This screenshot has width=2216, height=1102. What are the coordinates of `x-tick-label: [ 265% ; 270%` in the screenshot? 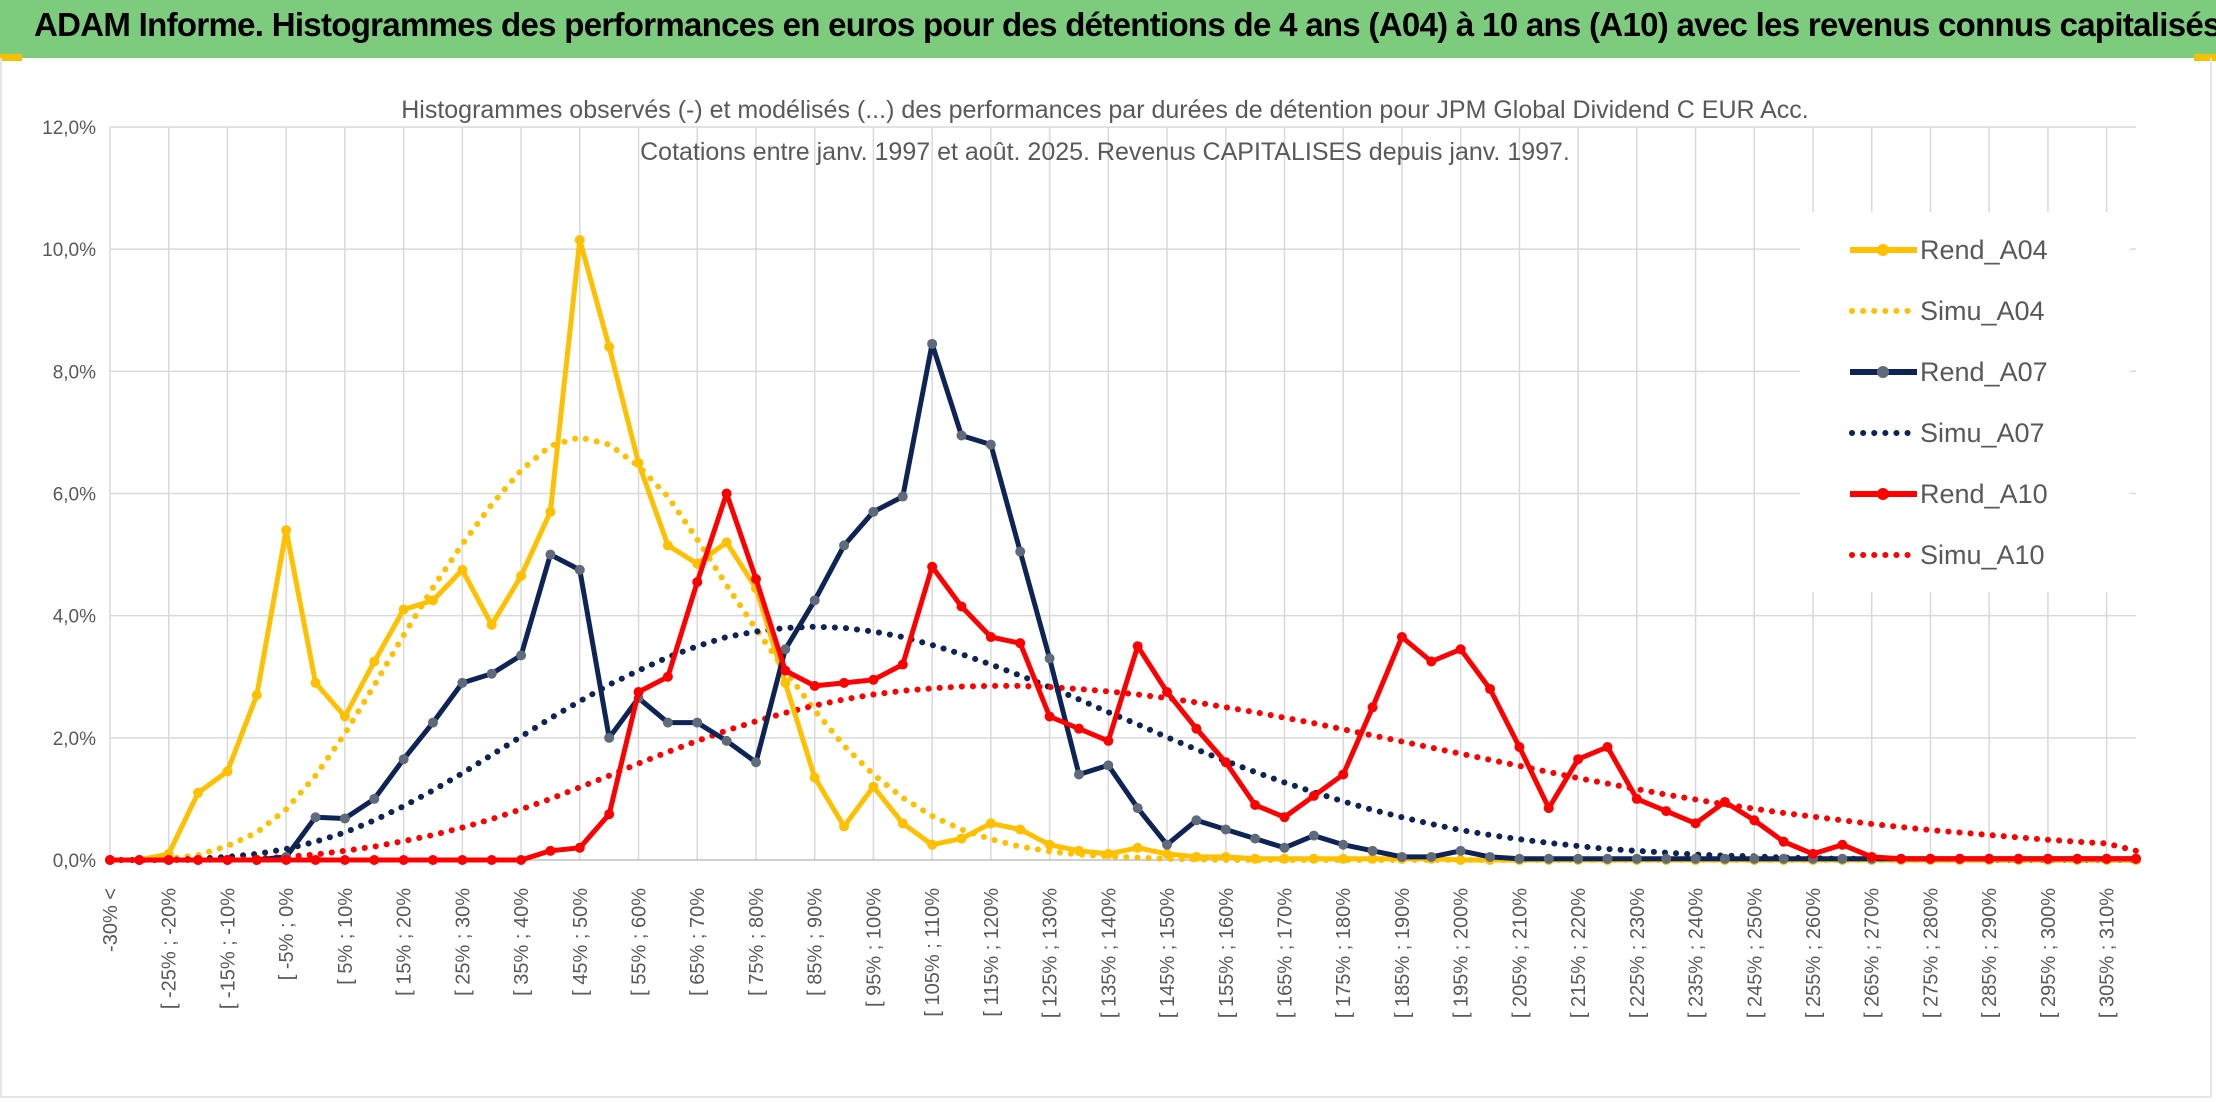 It's located at (1873, 953).